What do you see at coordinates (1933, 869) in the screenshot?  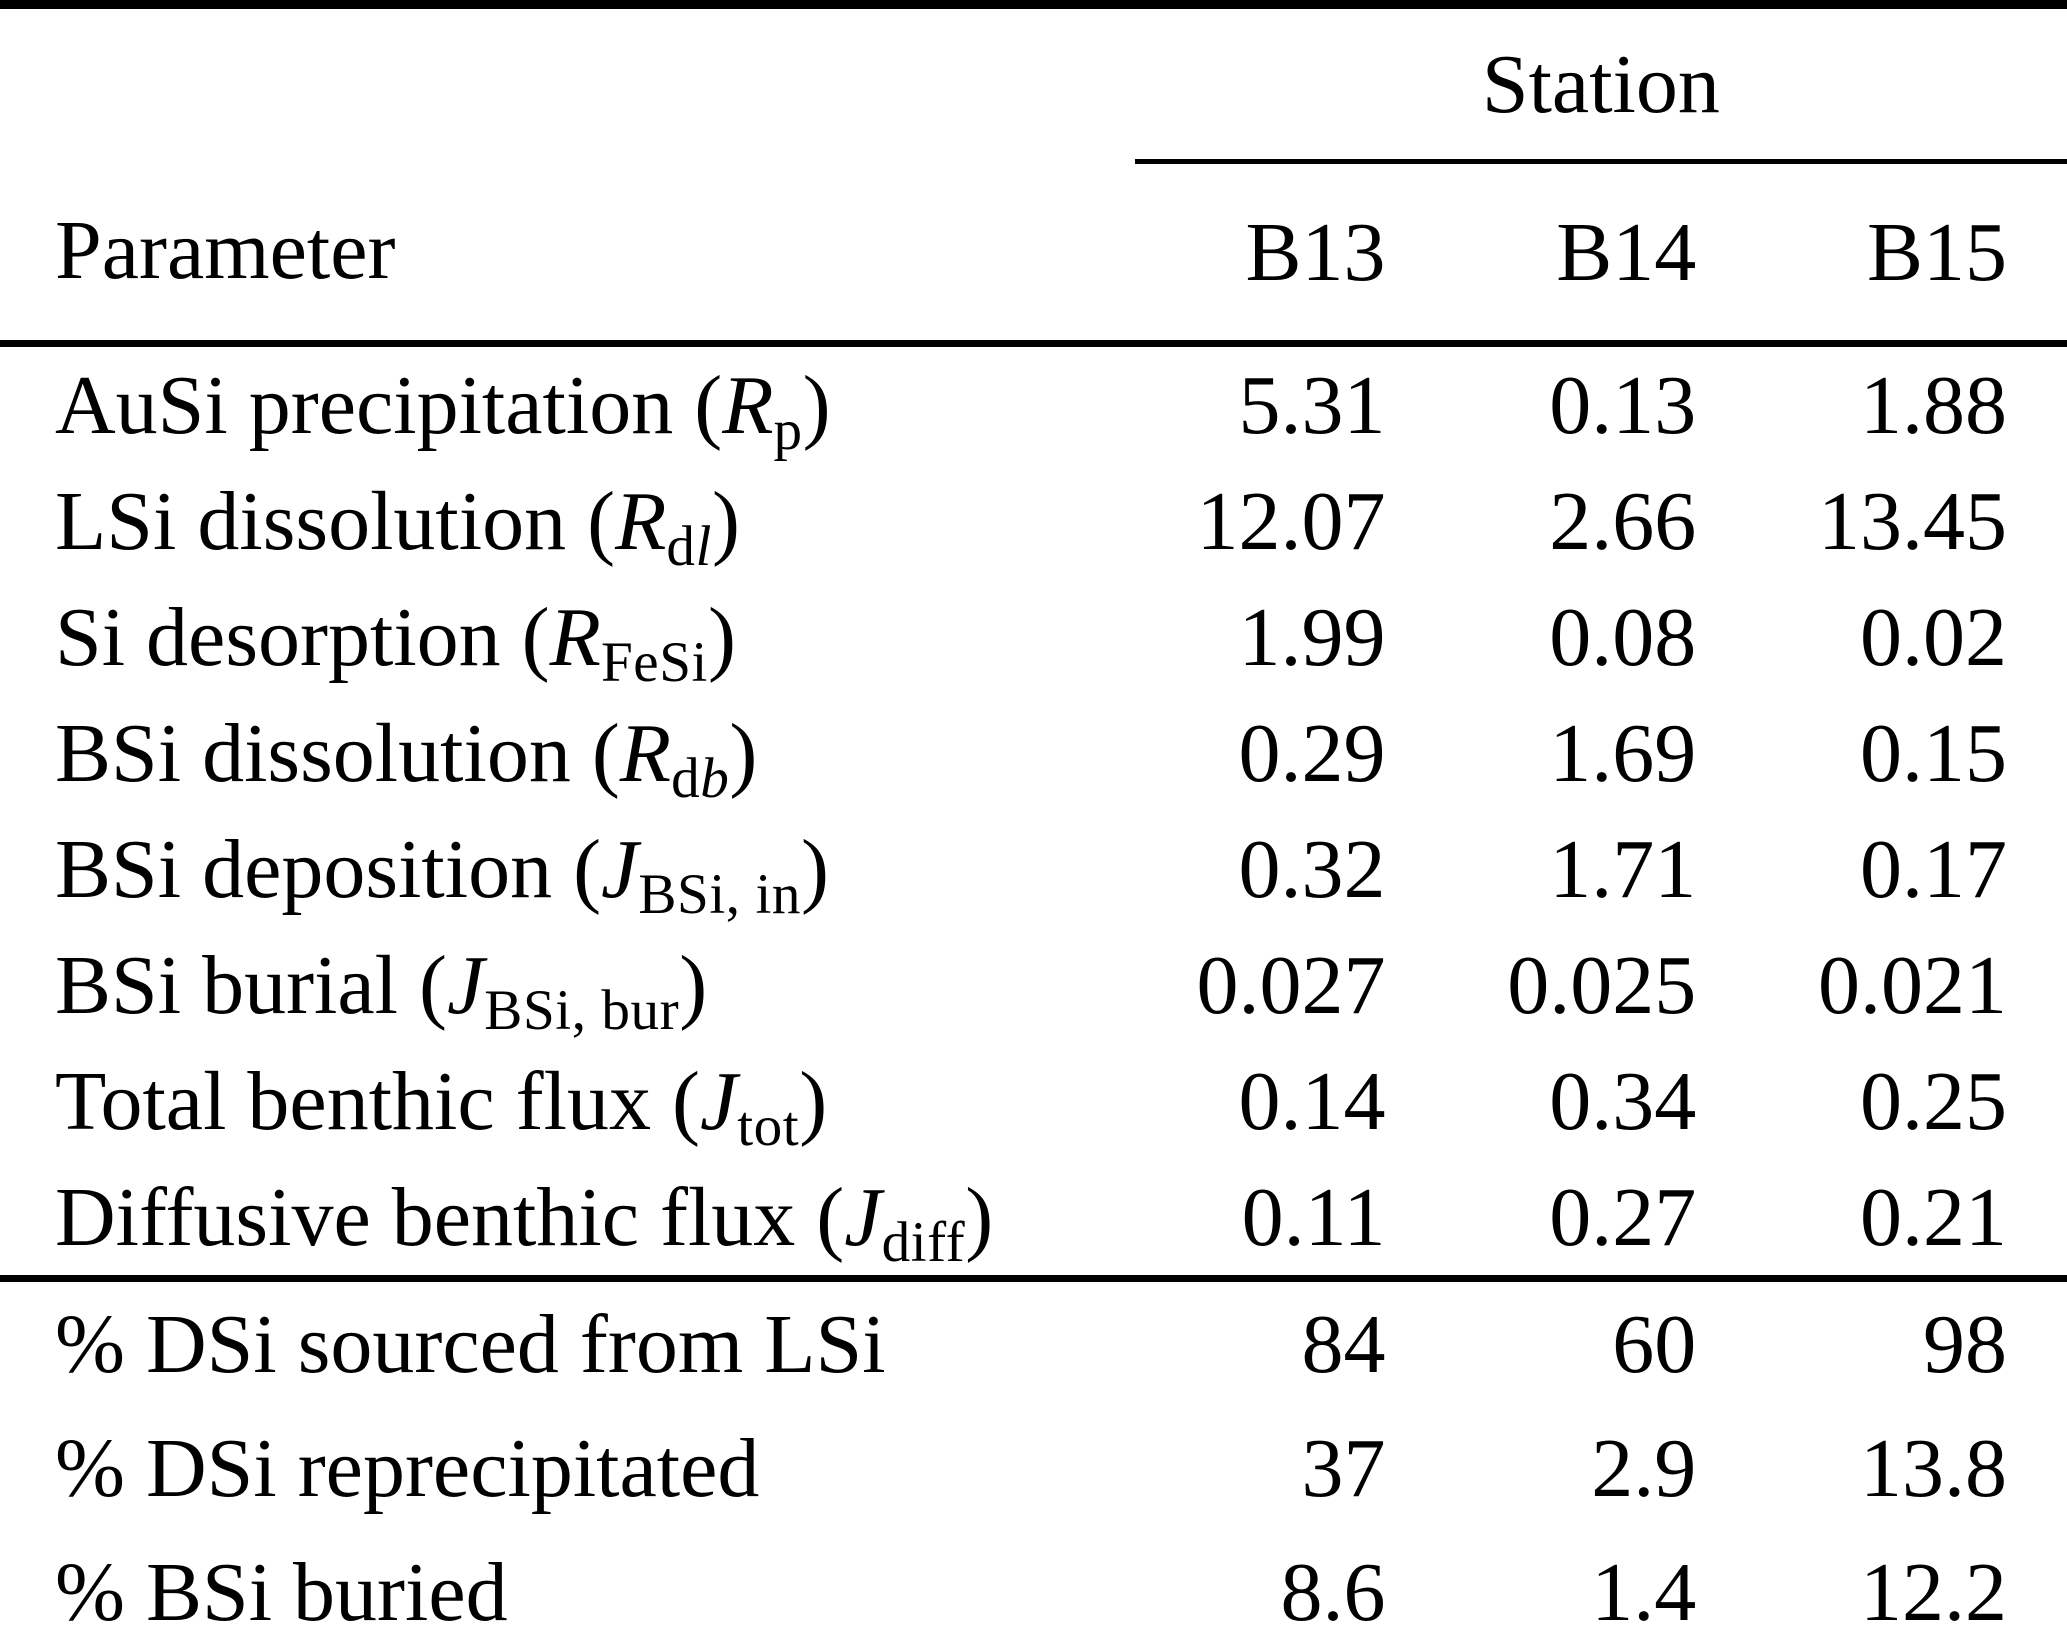 I see `value-cell: 0.17` at bounding box center [1933, 869].